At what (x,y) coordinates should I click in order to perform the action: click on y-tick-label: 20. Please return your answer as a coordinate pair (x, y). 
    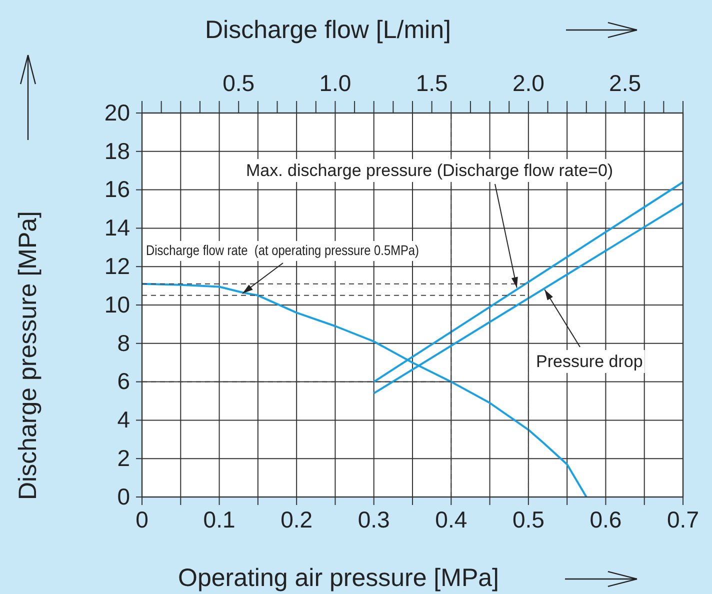
    Looking at the image, I should click on (117, 112).